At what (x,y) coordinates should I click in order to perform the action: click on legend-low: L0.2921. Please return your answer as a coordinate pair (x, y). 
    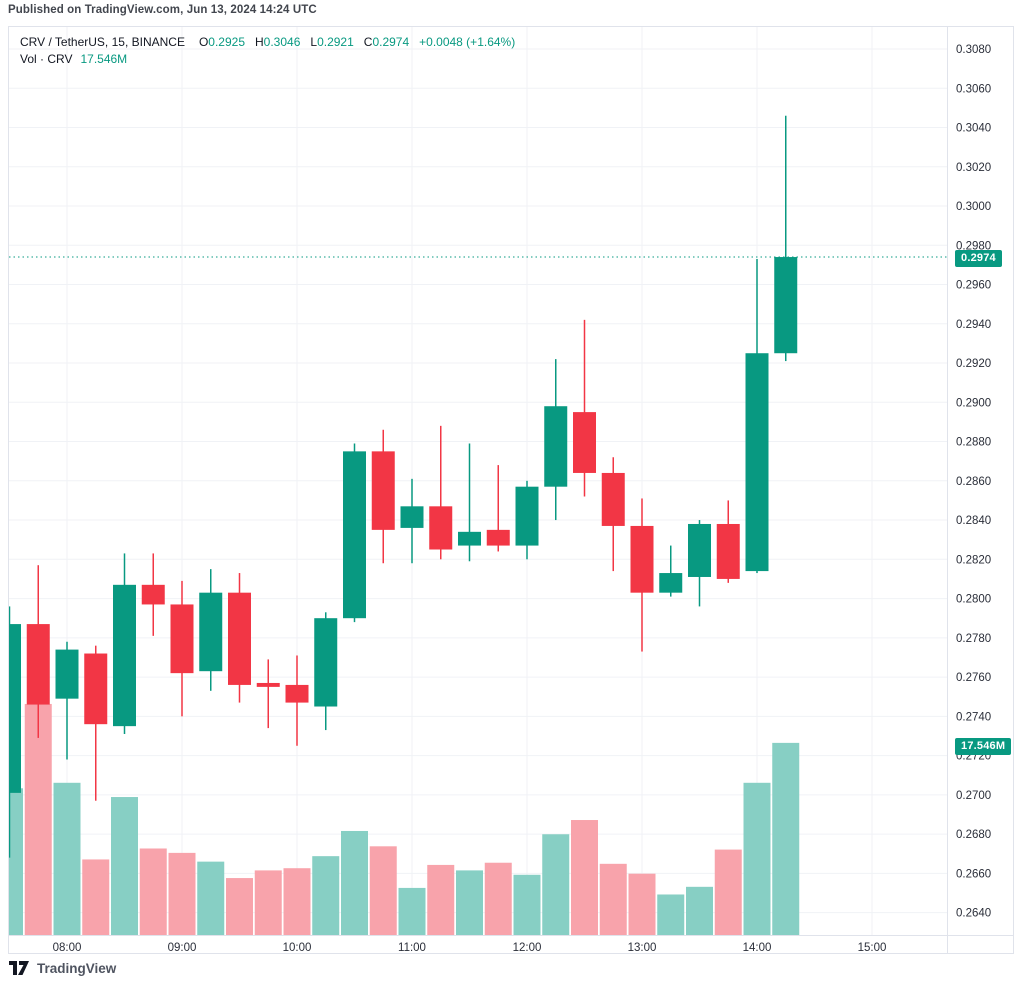
    Looking at the image, I should click on (332, 42).